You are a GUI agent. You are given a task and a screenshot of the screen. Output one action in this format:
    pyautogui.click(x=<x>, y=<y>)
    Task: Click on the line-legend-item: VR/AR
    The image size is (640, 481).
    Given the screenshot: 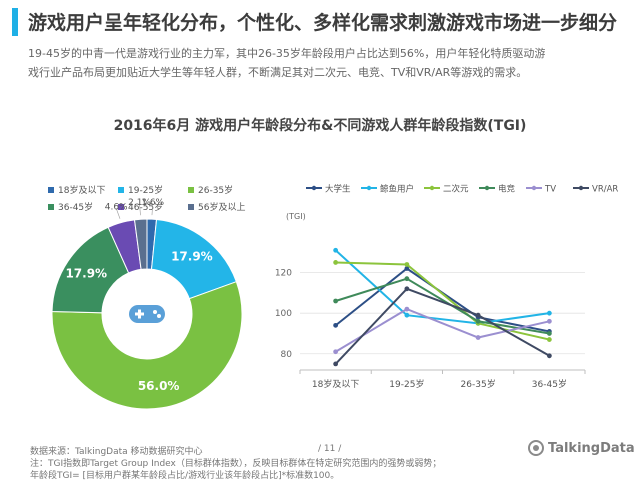 What is the action you would take?
    pyautogui.click(x=595, y=190)
    